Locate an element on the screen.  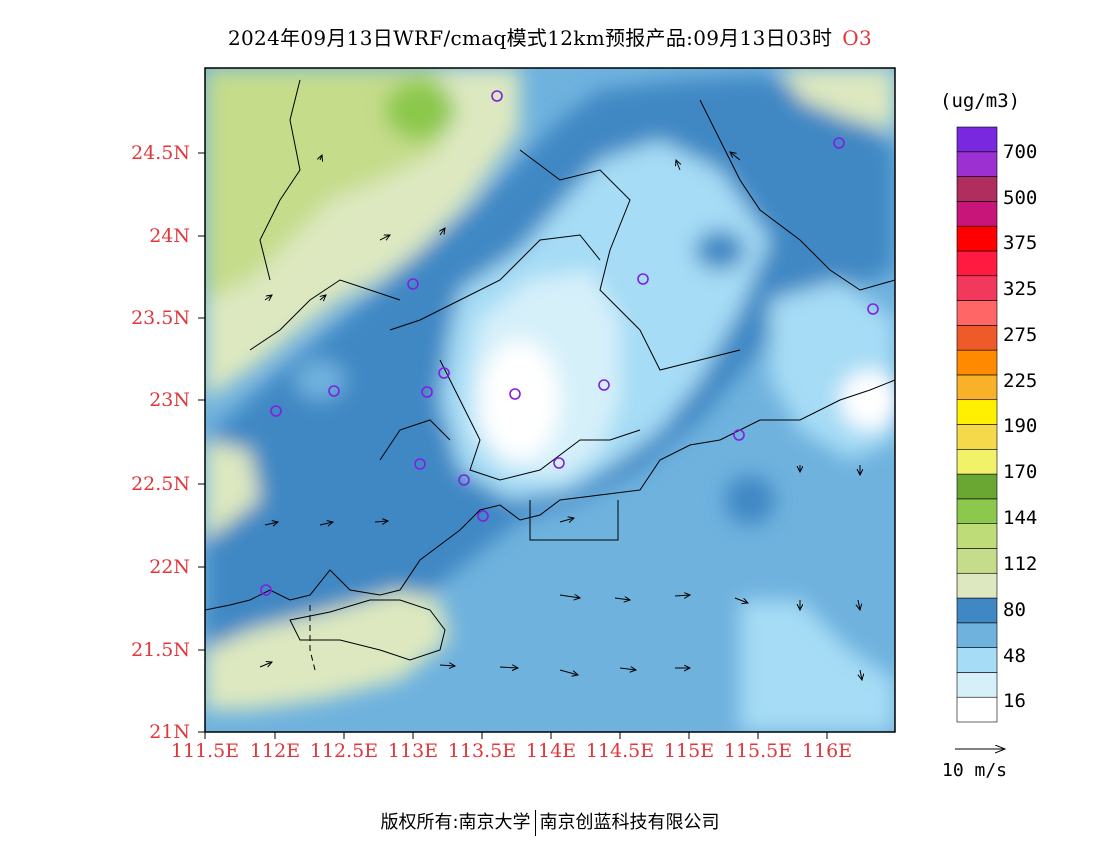
lat-label: 22N is located at coordinates (169, 567).